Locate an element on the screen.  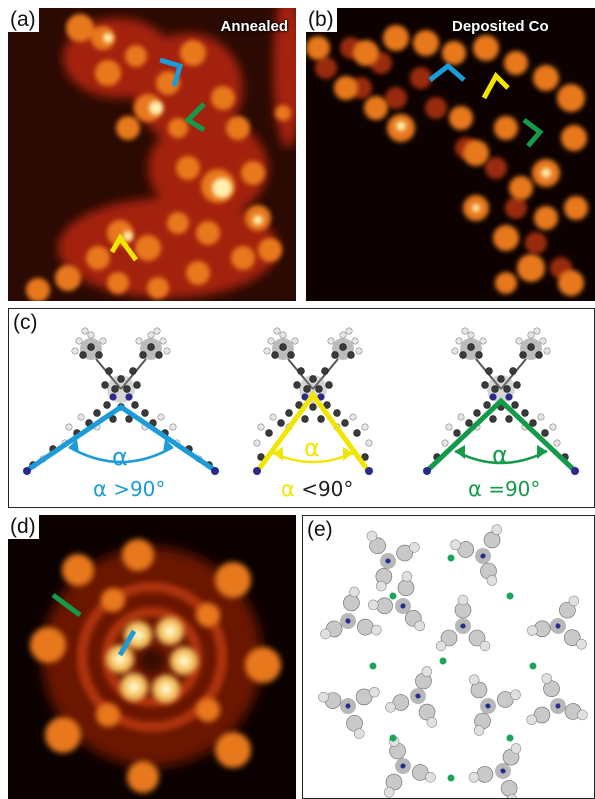
marker-line-green is located at coordinates (66, 605).